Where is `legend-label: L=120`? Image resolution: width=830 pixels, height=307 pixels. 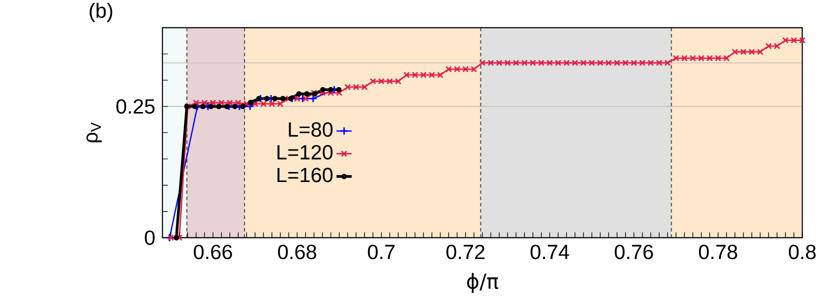
legend-label: L=120 is located at coordinates (305, 152).